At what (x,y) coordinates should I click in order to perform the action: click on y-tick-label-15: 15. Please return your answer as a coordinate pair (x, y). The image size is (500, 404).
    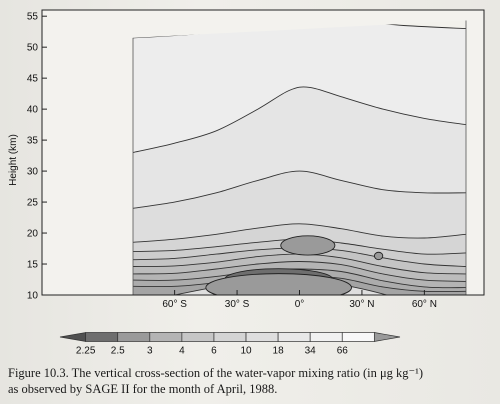
    Looking at the image, I should click on (33, 265).